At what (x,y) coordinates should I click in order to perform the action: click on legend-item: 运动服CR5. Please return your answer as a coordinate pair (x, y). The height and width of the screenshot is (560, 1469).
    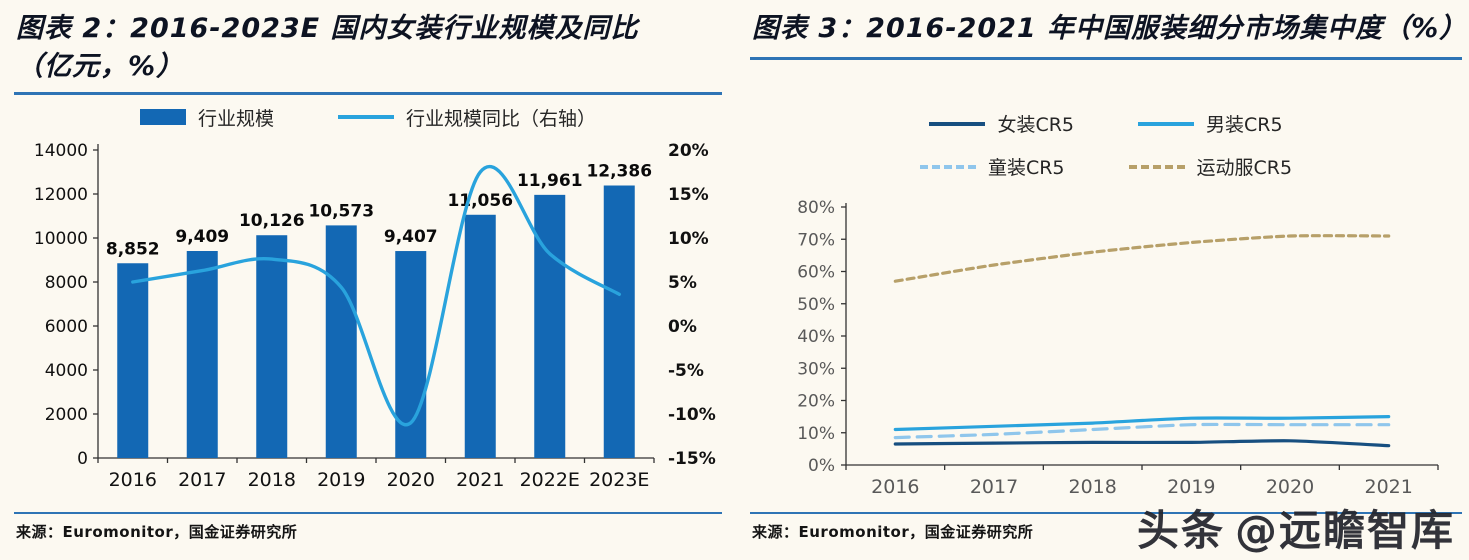
    Looking at the image, I should click on (1210, 166).